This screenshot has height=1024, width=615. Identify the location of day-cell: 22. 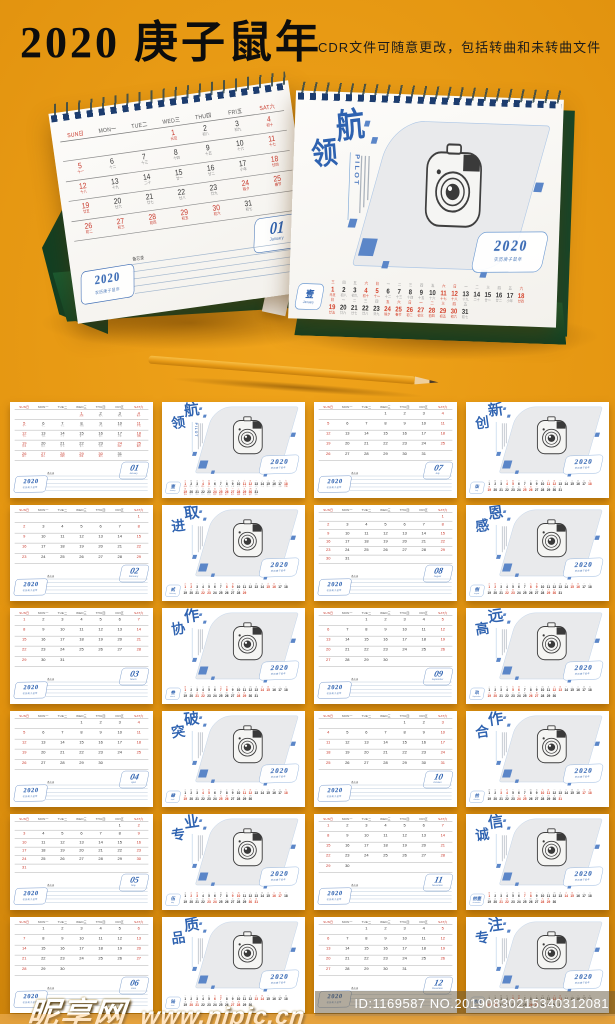
(328, 857).